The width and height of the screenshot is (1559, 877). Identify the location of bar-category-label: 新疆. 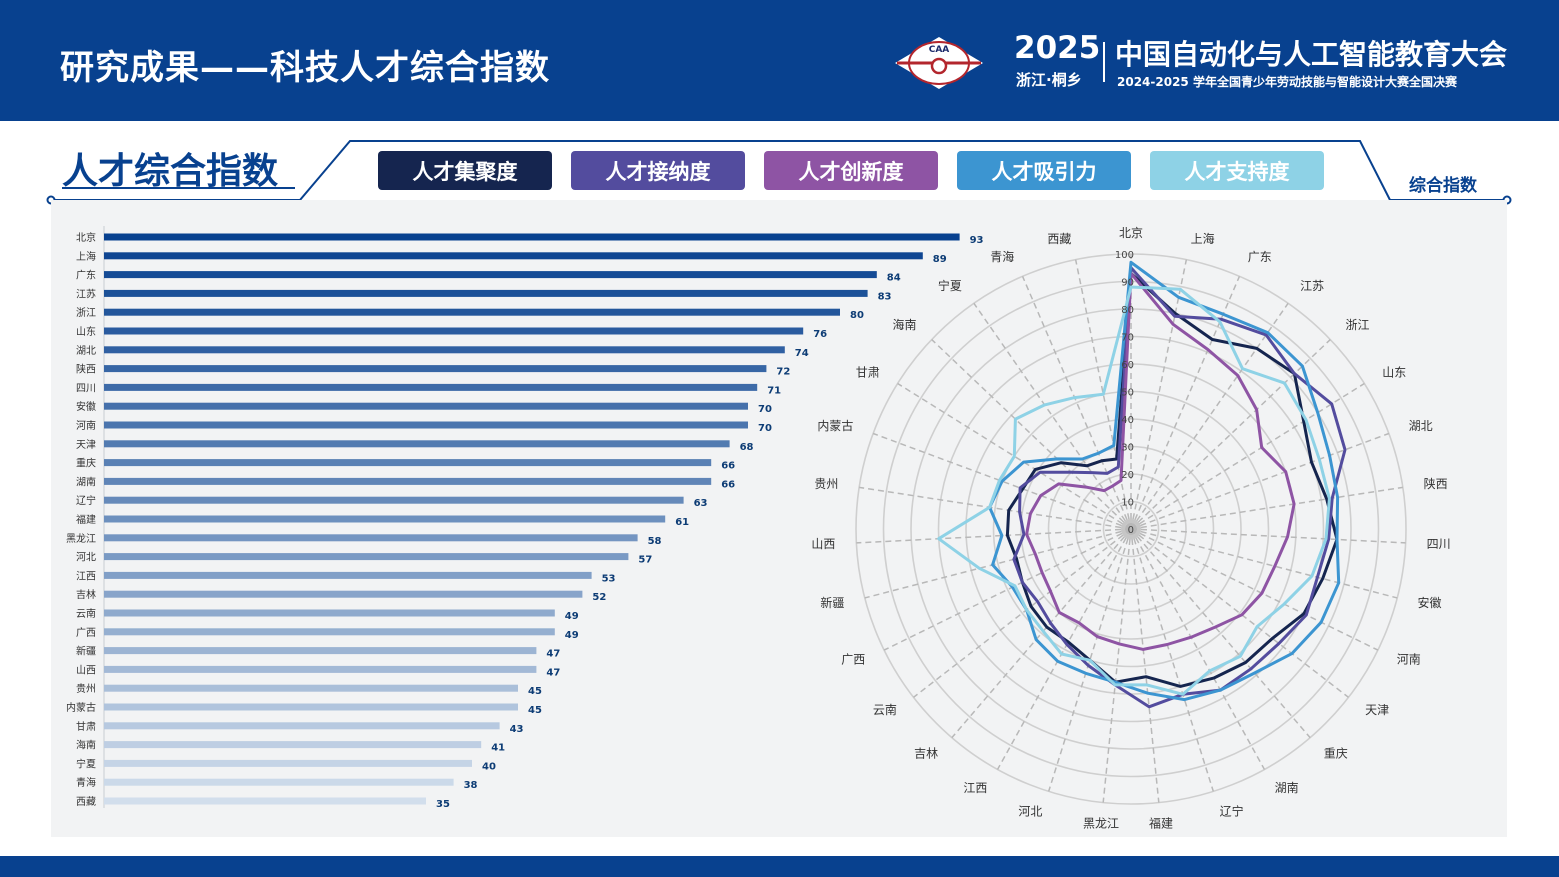
(86, 651).